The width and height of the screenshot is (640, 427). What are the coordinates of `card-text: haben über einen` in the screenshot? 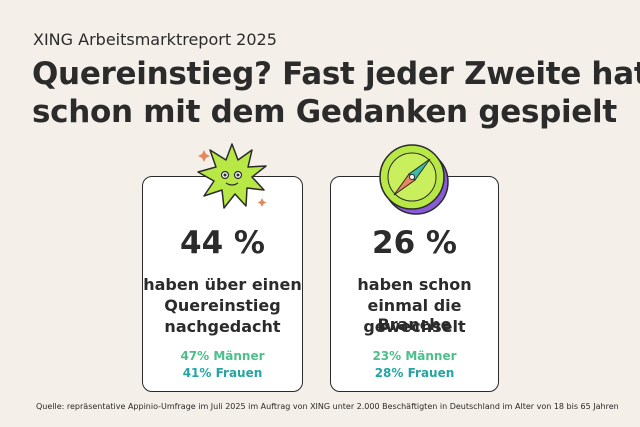 It's located at (222, 284).